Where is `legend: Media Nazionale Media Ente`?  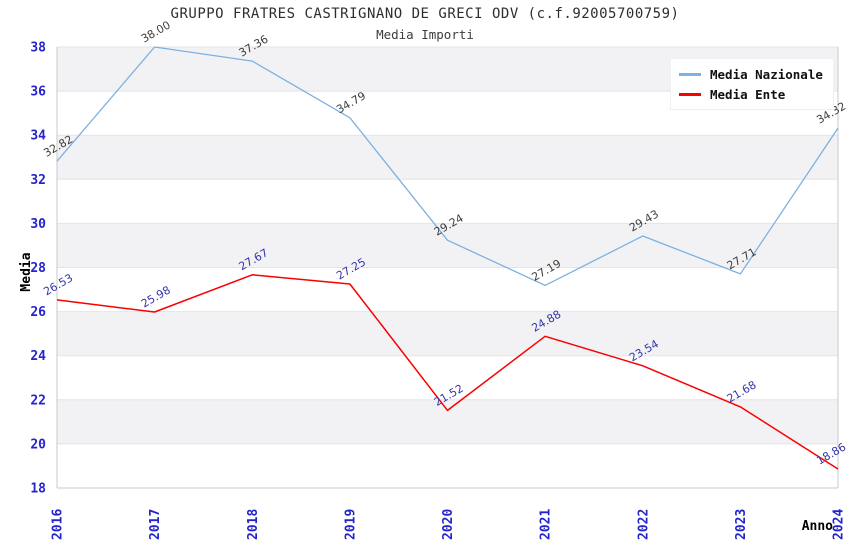
legend: Media Nazionale Media Ente is located at coordinates (752, 84).